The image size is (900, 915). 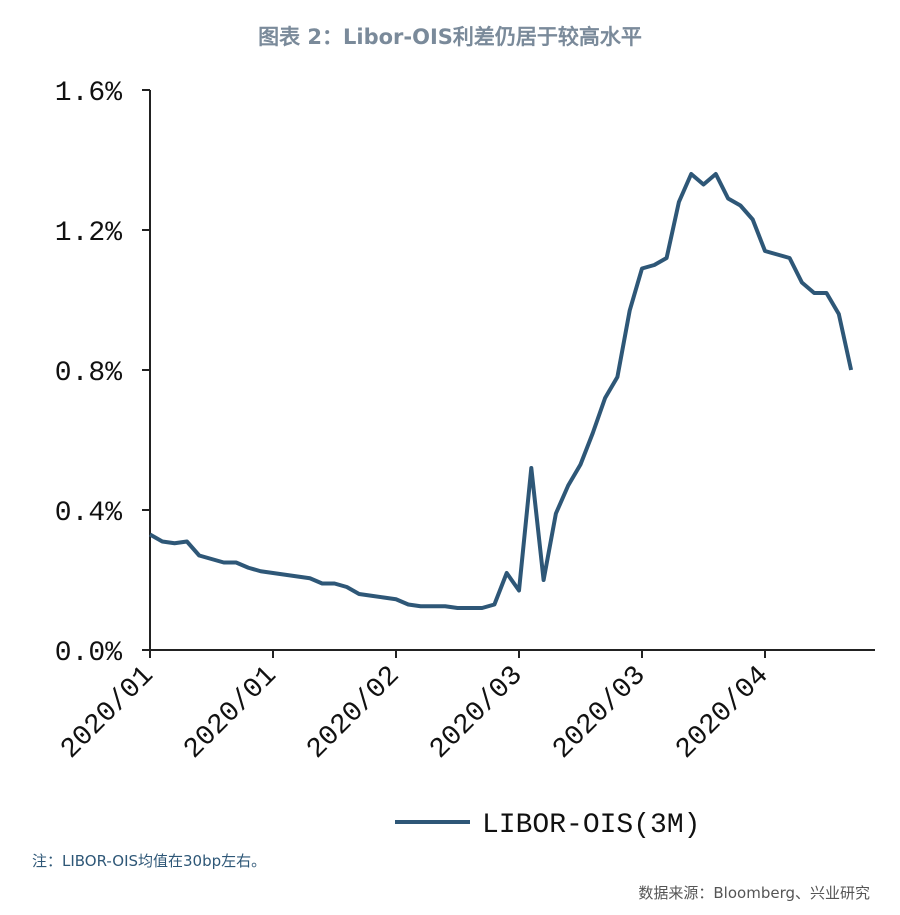 I want to click on chart-title: 图表 2：Libor-OIS利差仍居于较高水平, so click(x=450, y=37).